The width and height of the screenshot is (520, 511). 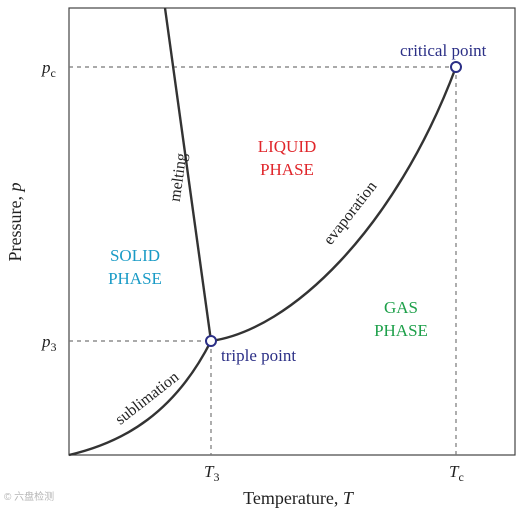 I want to click on liquid-label-line2: PHASE, so click(x=287, y=169).